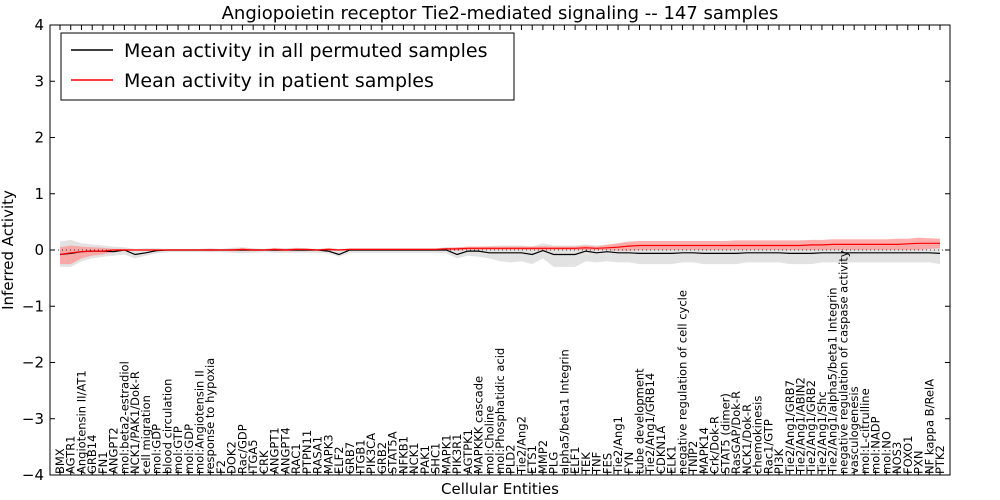  I want to click on legend-box, so click(287, 66).